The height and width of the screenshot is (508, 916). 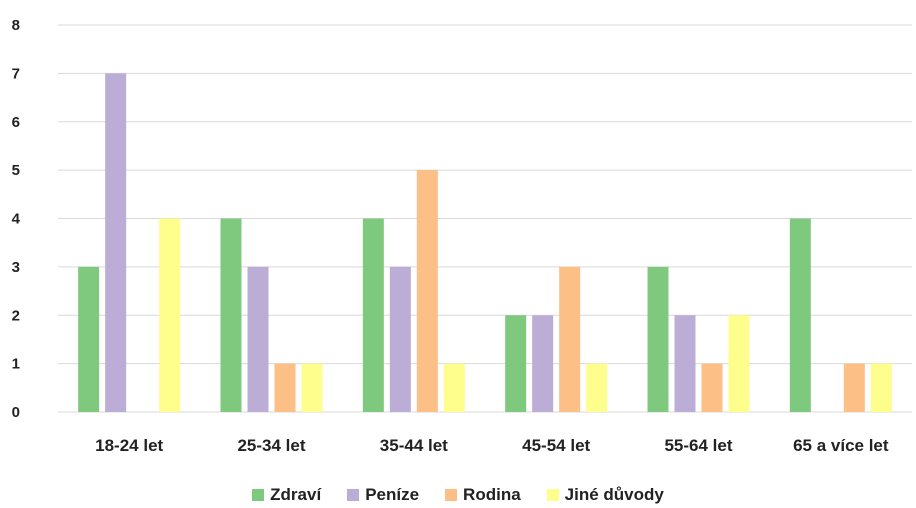 I want to click on bar-penize-35-44-let, so click(x=400, y=339).